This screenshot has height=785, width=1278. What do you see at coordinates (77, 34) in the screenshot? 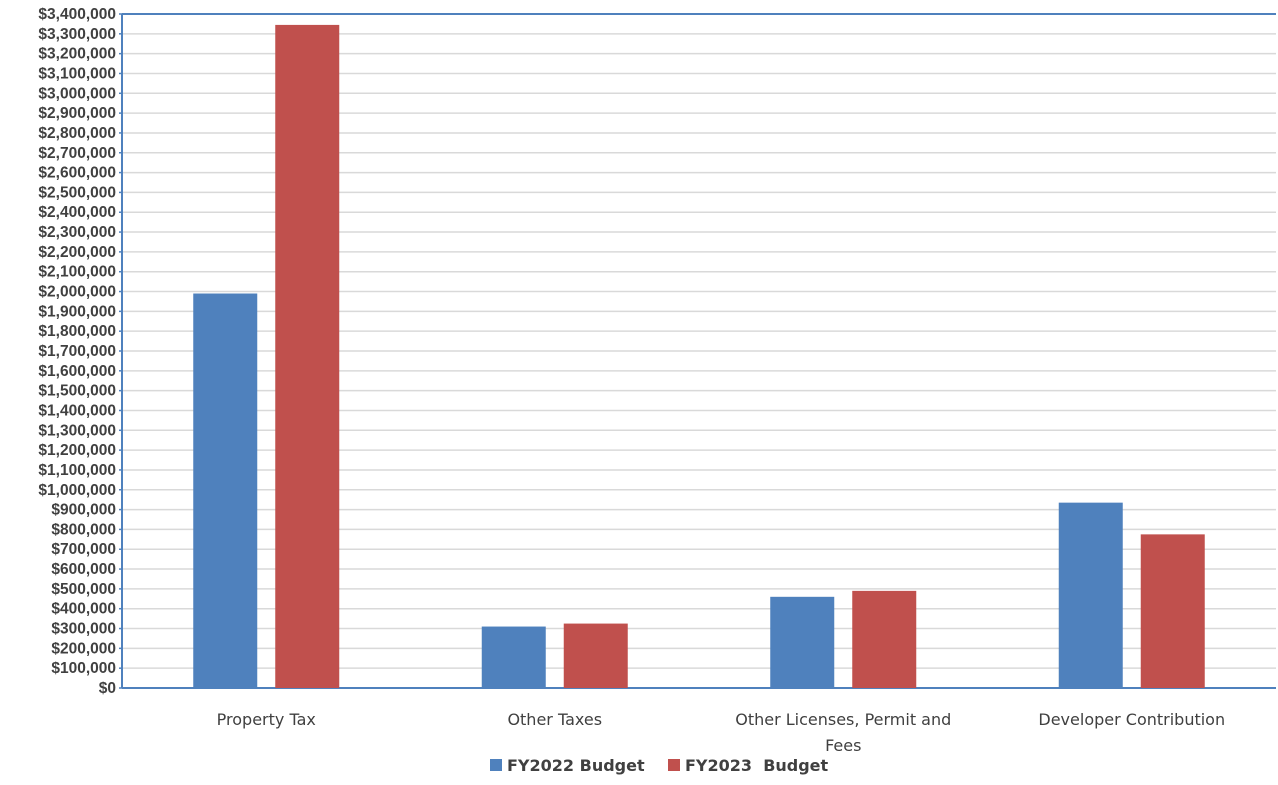
I see `y-tick-label: $3,300,000` at bounding box center [77, 34].